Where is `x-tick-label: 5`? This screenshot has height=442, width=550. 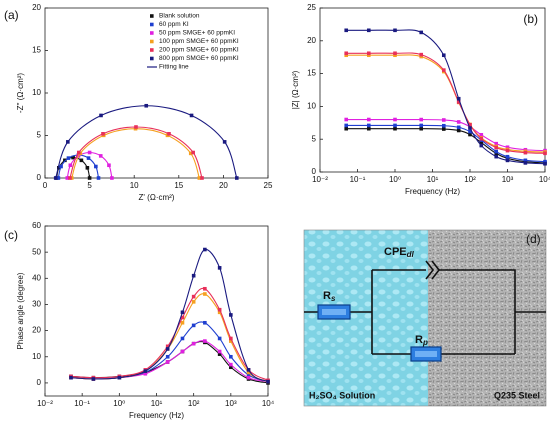
x-tick-label: 5 is located at coordinates (89, 185).